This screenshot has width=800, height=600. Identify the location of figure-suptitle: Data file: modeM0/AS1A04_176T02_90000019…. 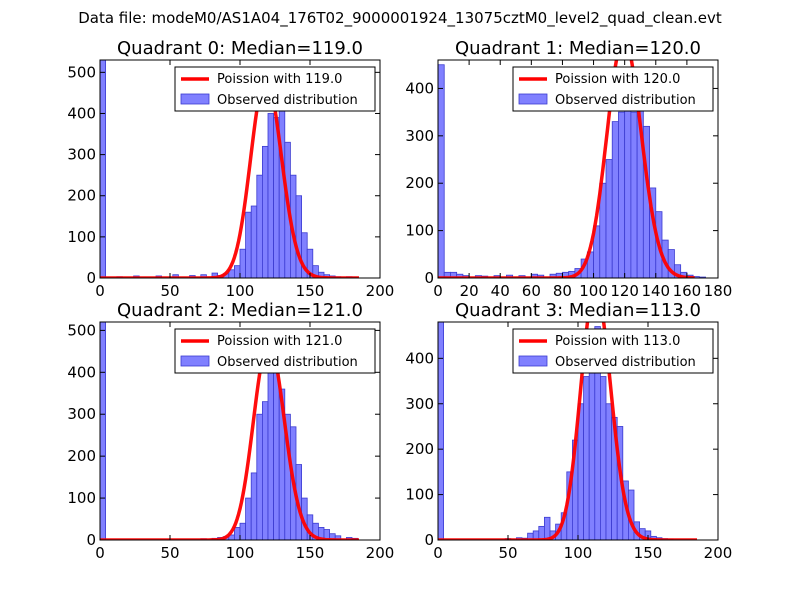
(400, 18).